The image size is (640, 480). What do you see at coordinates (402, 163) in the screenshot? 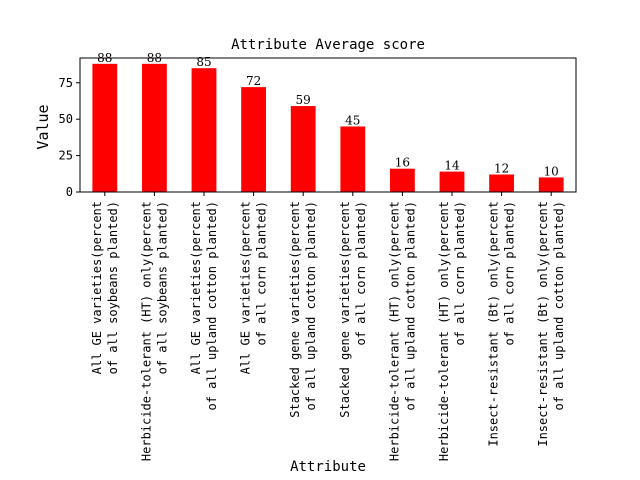
I see `bar-value-label: 16` at bounding box center [402, 163].